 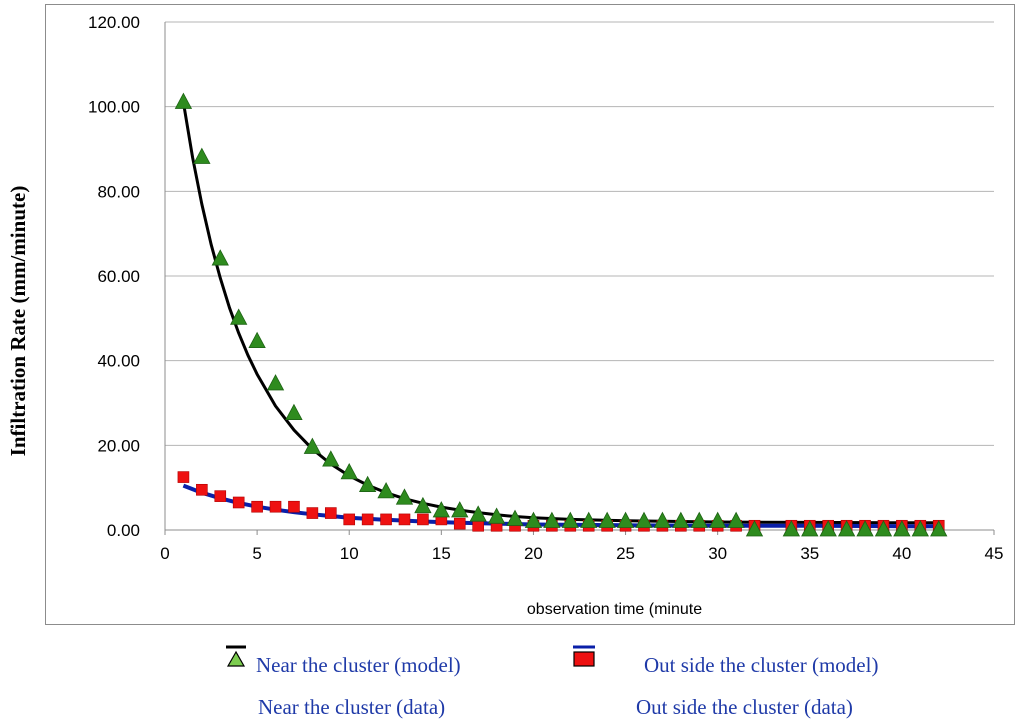 I want to click on x-tick-label: 20, so click(x=533, y=553).